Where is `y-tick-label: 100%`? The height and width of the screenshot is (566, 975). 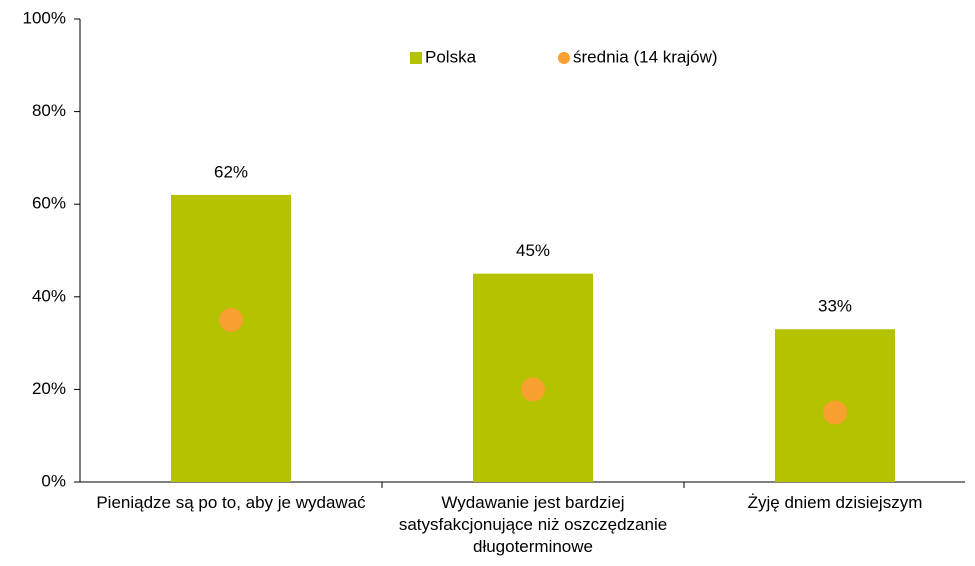
y-tick-label: 100% is located at coordinates (44, 17).